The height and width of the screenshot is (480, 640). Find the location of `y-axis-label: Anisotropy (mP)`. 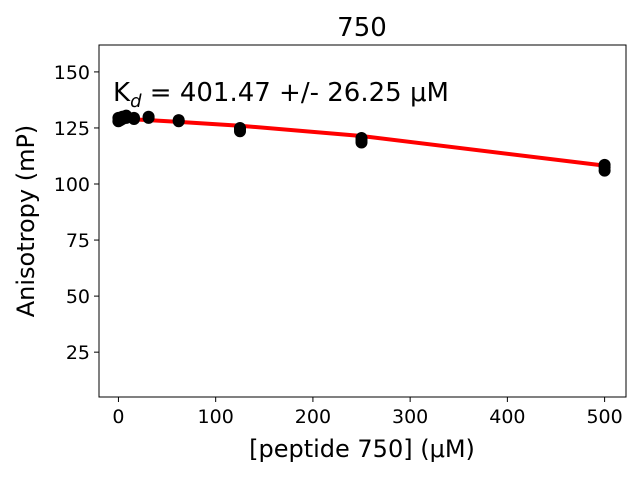

y-axis-label: Anisotropy (mP) is located at coordinates (26, 221).